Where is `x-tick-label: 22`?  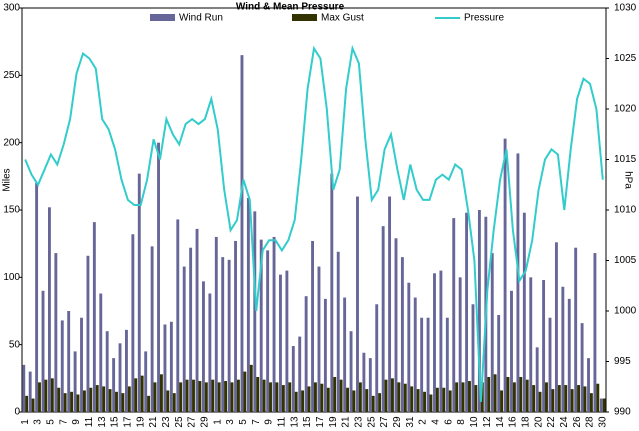 x-tick-label: 22 is located at coordinates (551, 422).